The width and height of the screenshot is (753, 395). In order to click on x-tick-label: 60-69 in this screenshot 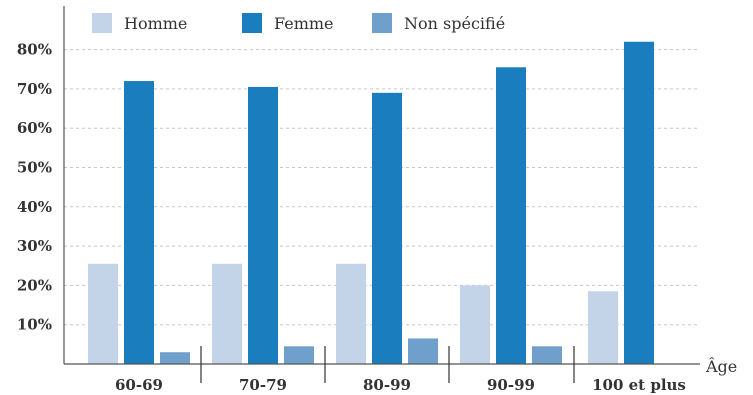, I will do `click(139, 385)`.